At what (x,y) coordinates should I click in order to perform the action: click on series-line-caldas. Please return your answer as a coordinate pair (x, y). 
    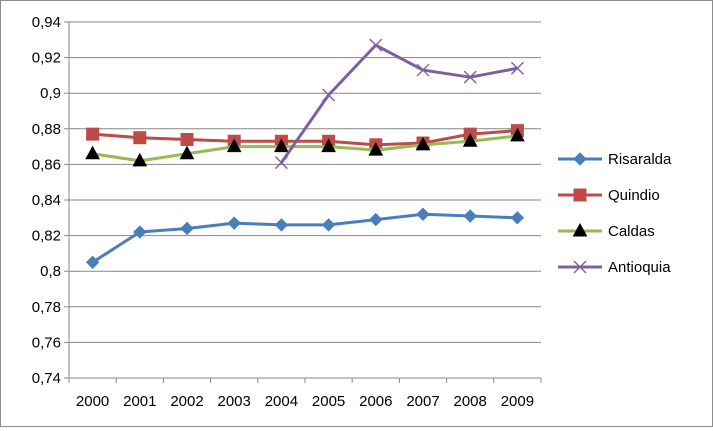
    Looking at the image, I should click on (305, 148).